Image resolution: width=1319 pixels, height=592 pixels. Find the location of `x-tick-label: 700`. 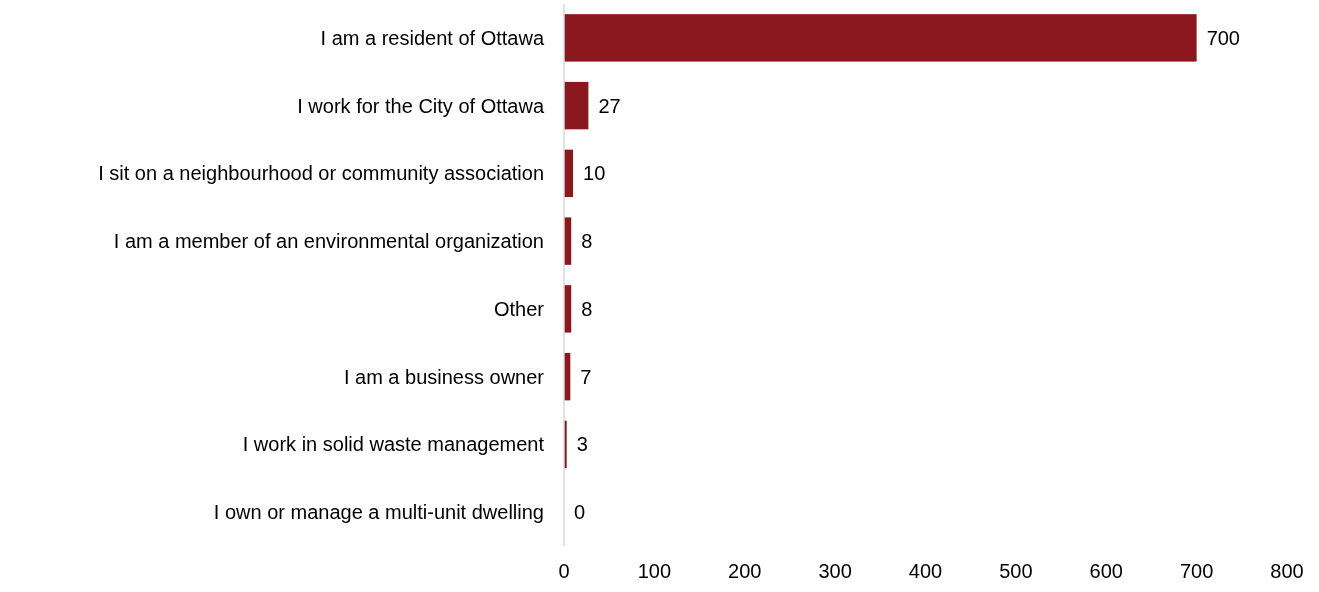

x-tick-label: 700 is located at coordinates (1196, 571).